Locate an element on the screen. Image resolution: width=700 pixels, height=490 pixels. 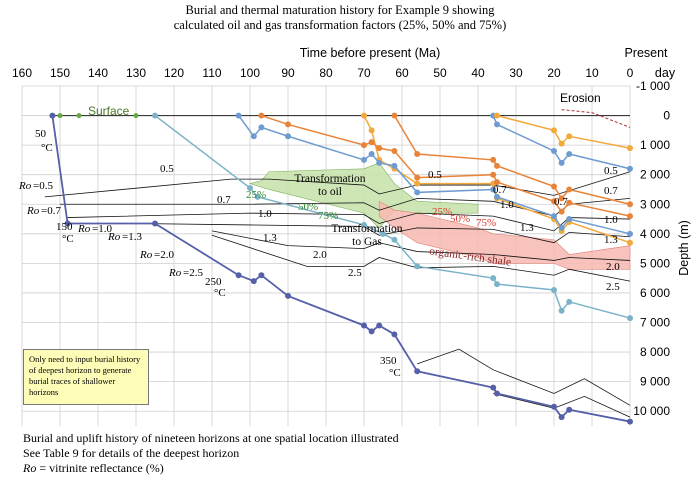
y-tick-label: 2 000 is located at coordinates (655, 175).